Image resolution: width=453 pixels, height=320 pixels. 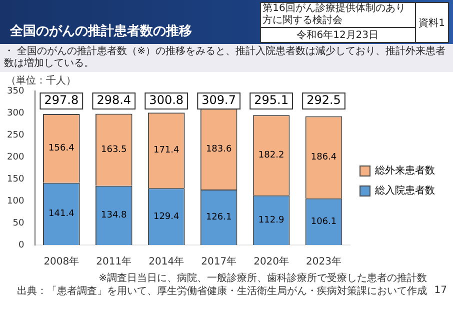 What do you see at coordinates (61, 214) in the screenshot?
I see `data-label: 141.4` at bounding box center [61, 214].